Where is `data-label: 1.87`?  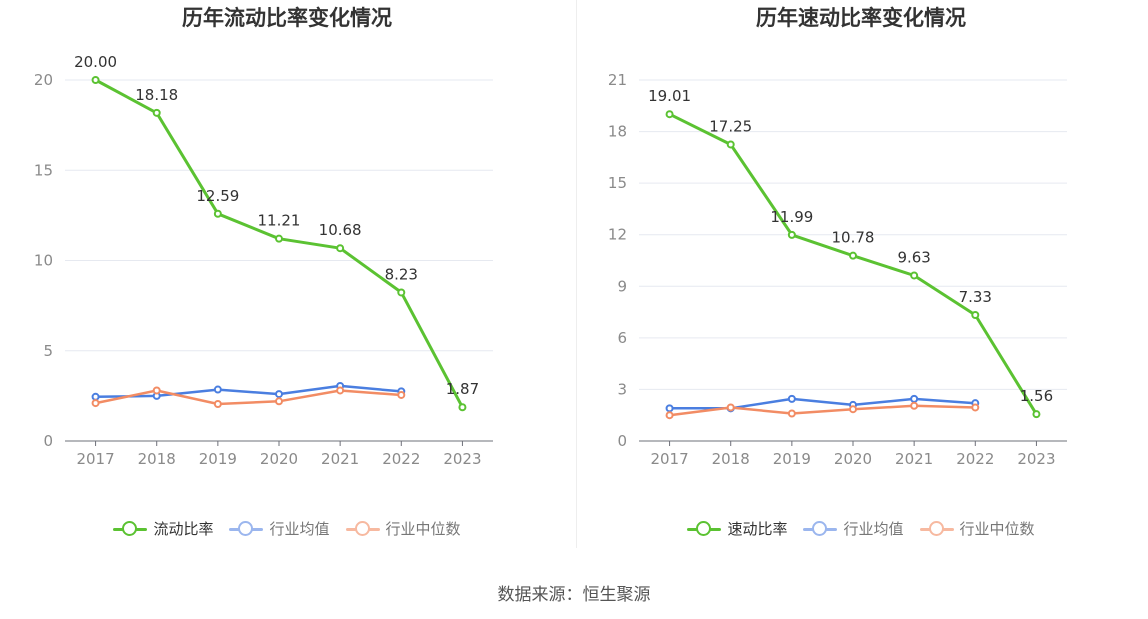
data-label: 1.87 is located at coordinates (462, 389).